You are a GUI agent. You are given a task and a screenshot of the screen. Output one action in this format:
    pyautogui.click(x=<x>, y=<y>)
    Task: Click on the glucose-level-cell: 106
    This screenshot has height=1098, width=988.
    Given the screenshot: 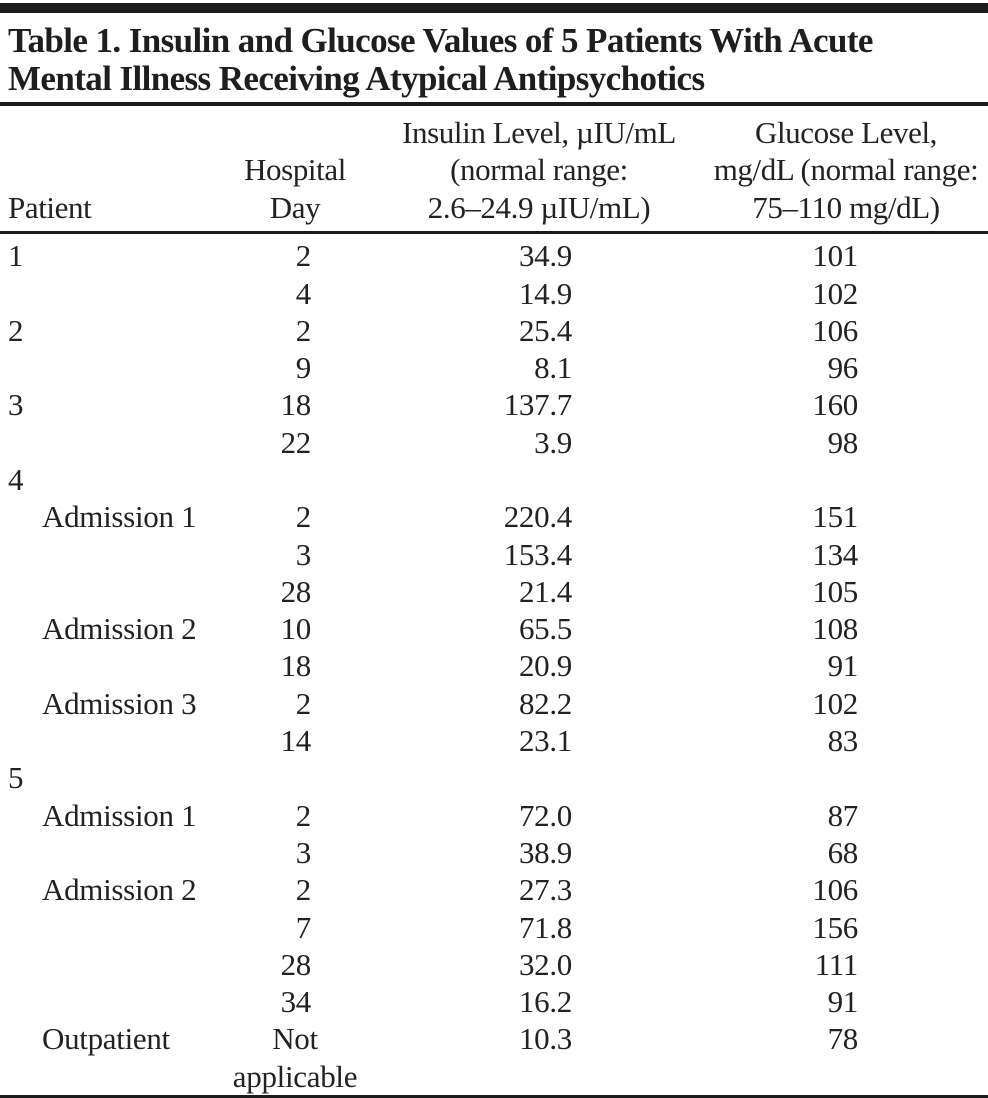 What is the action you would take?
    pyautogui.click(x=835, y=330)
    